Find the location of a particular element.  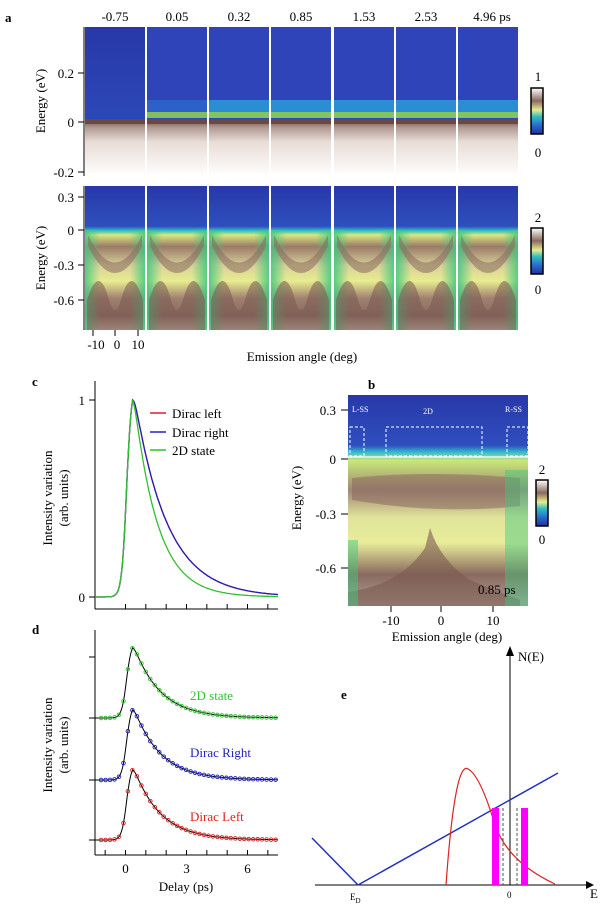

bottom-ytick-2: -0.3 is located at coordinates (63, 265).